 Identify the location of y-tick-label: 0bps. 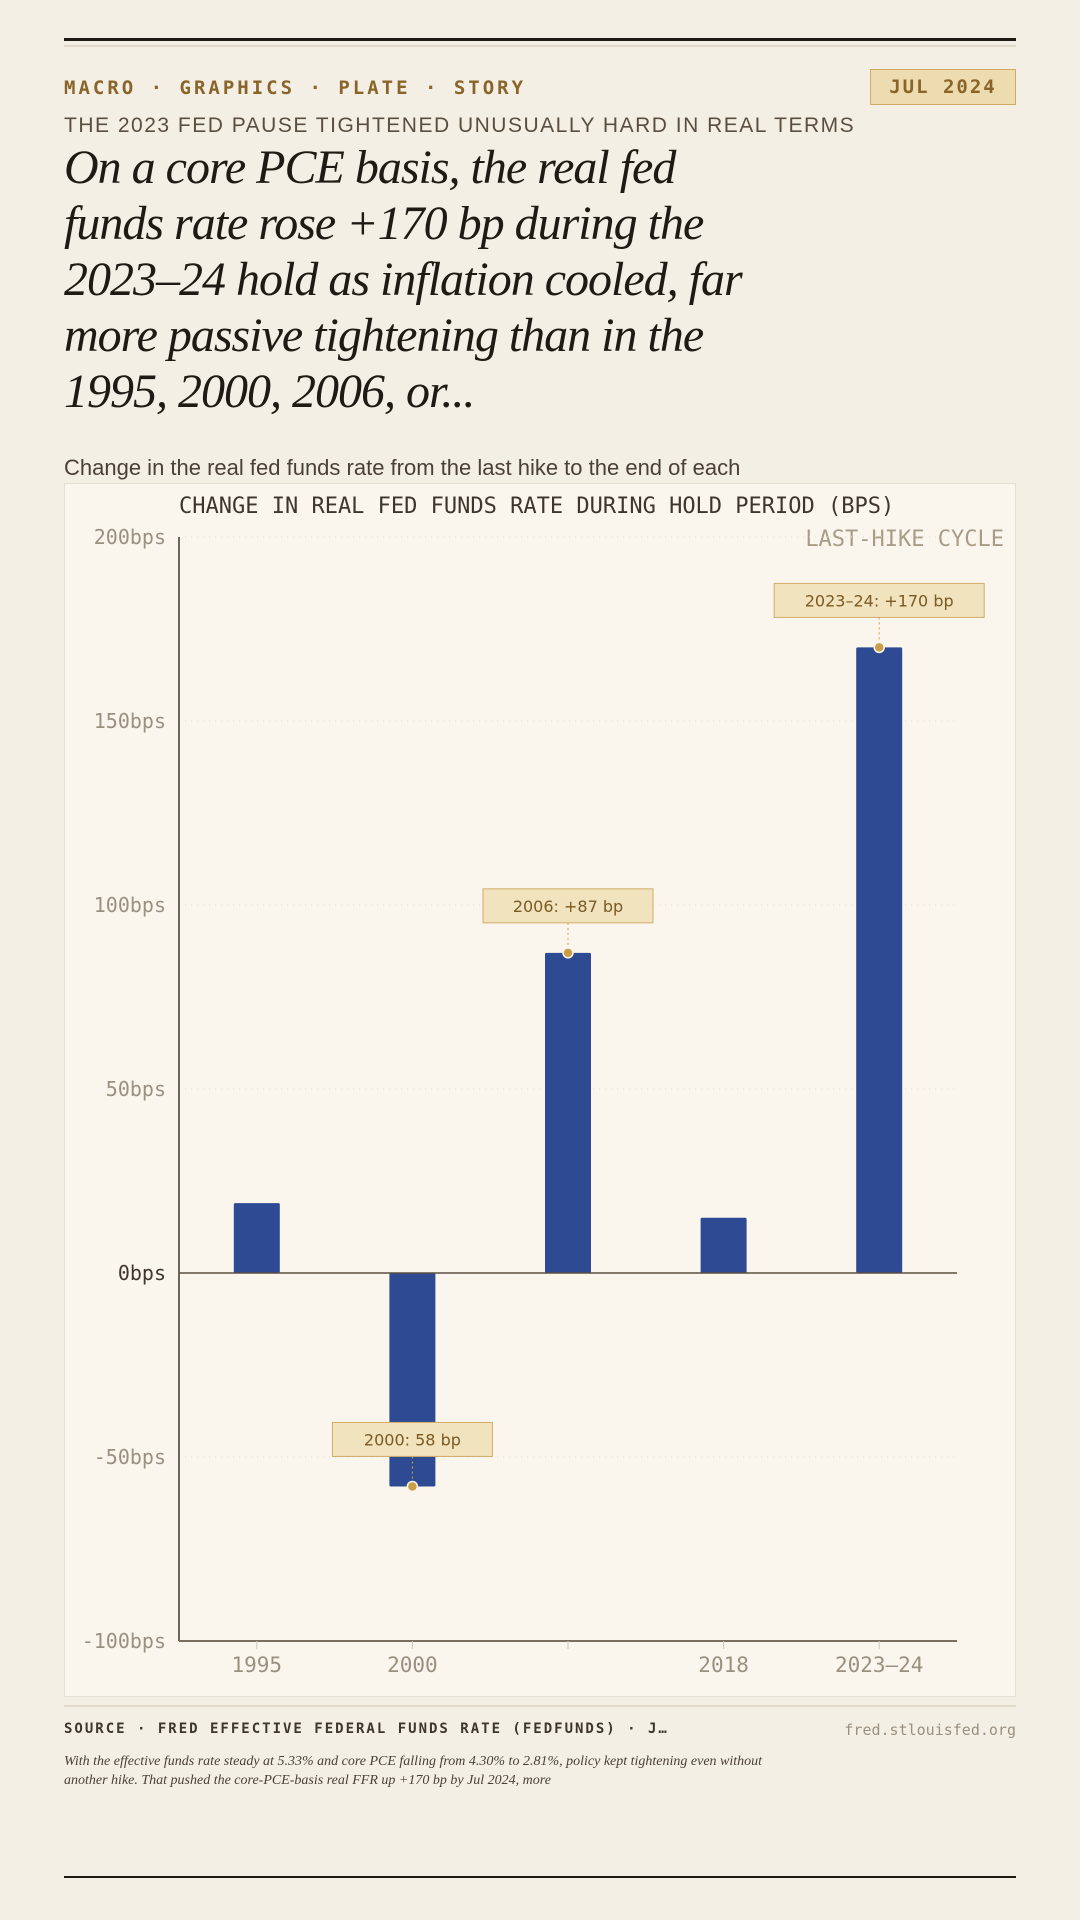
(142, 1273).